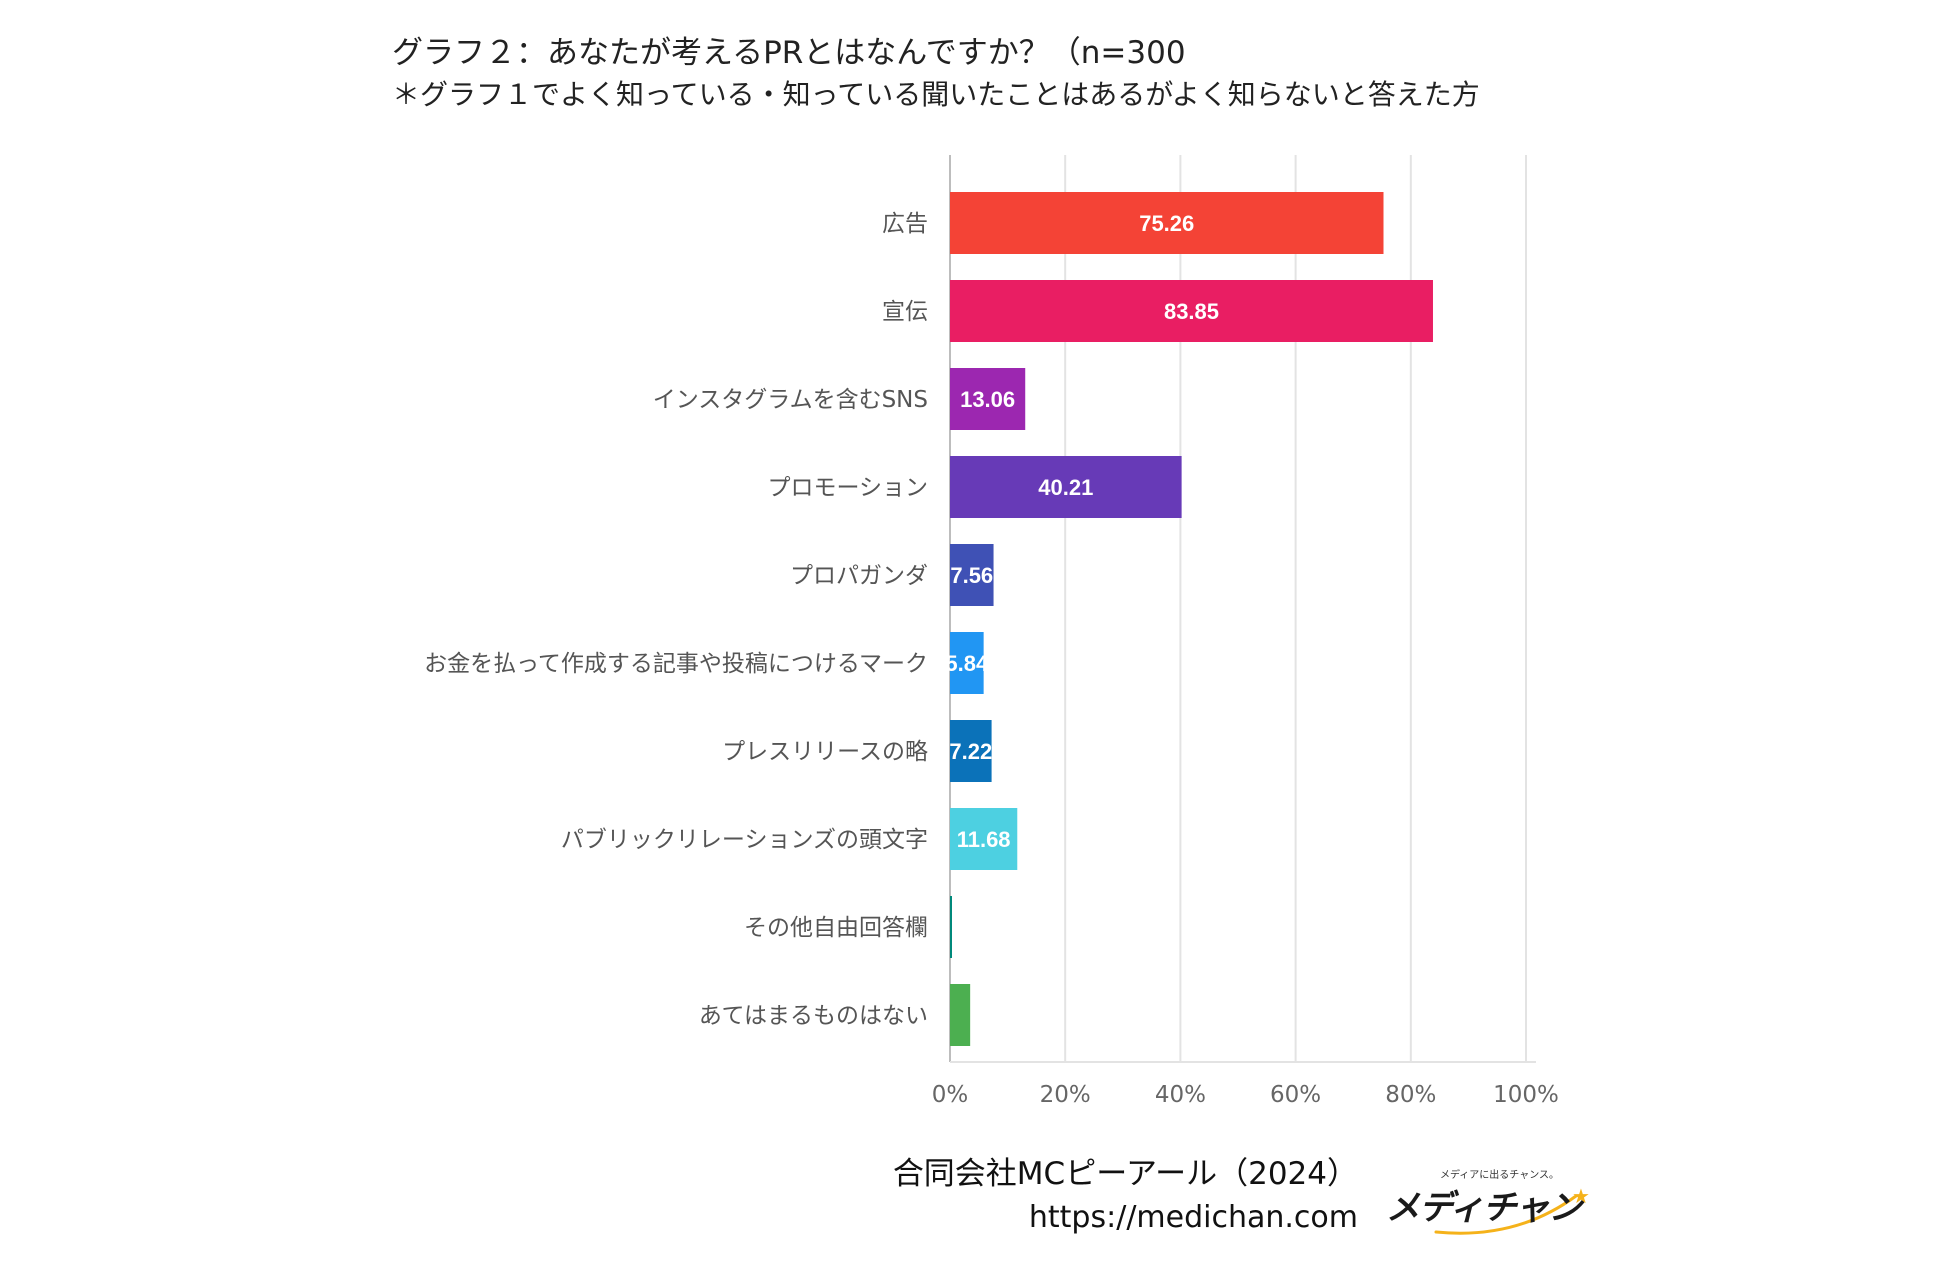 This screenshot has height=1261, width=1950. What do you see at coordinates (936, 94) in the screenshot?
I see `title-line-2: ＊グラフ１でよく知っている・知っている聞いたことはあるがよく知らないと答えた方` at bounding box center [936, 94].